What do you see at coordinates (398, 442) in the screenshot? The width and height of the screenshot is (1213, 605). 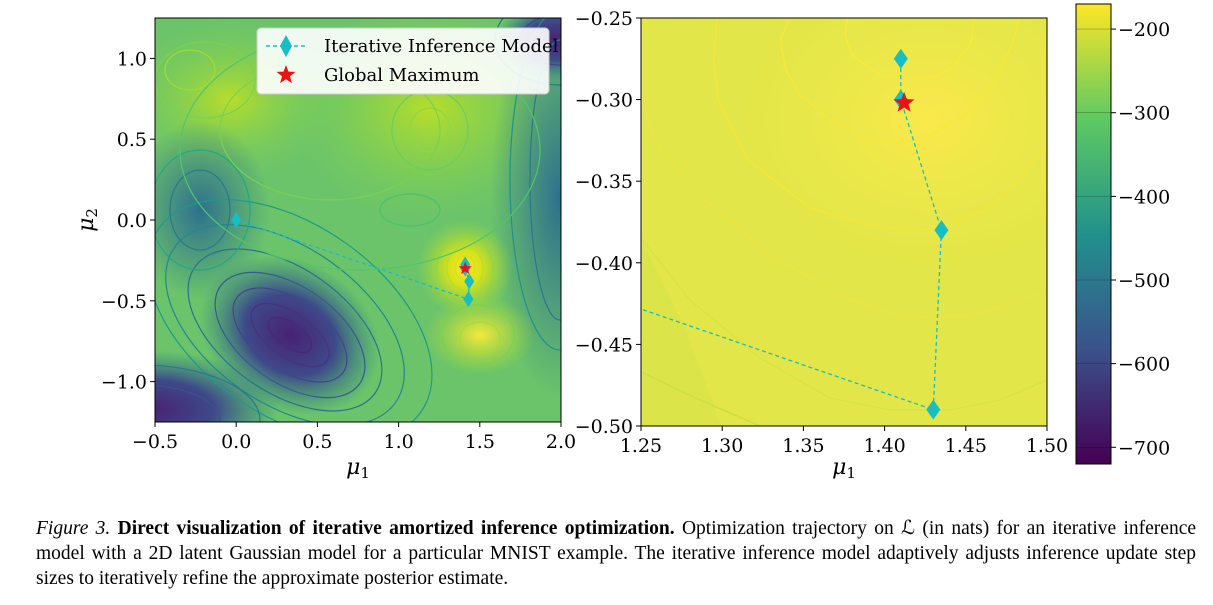 I see `x-tick-label: 1.0` at bounding box center [398, 442].